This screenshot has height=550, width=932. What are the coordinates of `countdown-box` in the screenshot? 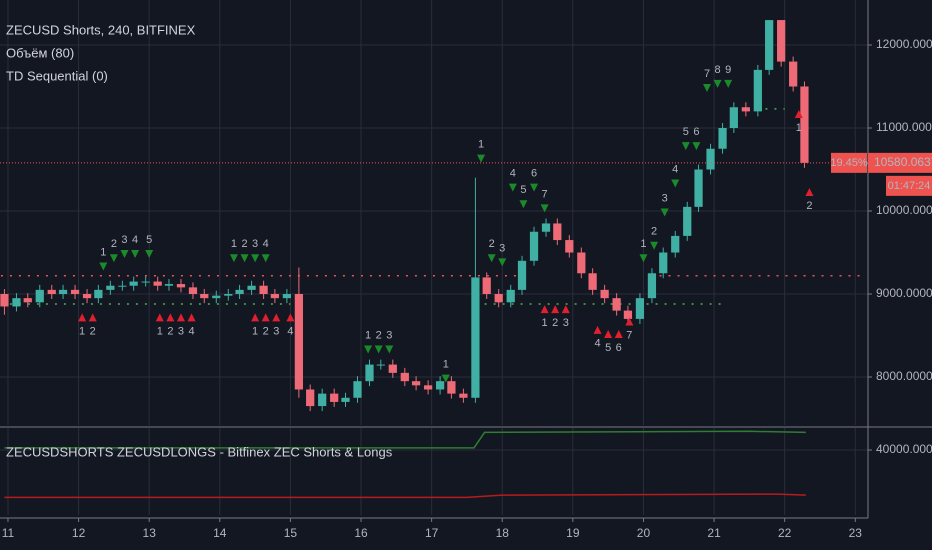 It's located at (909, 185).